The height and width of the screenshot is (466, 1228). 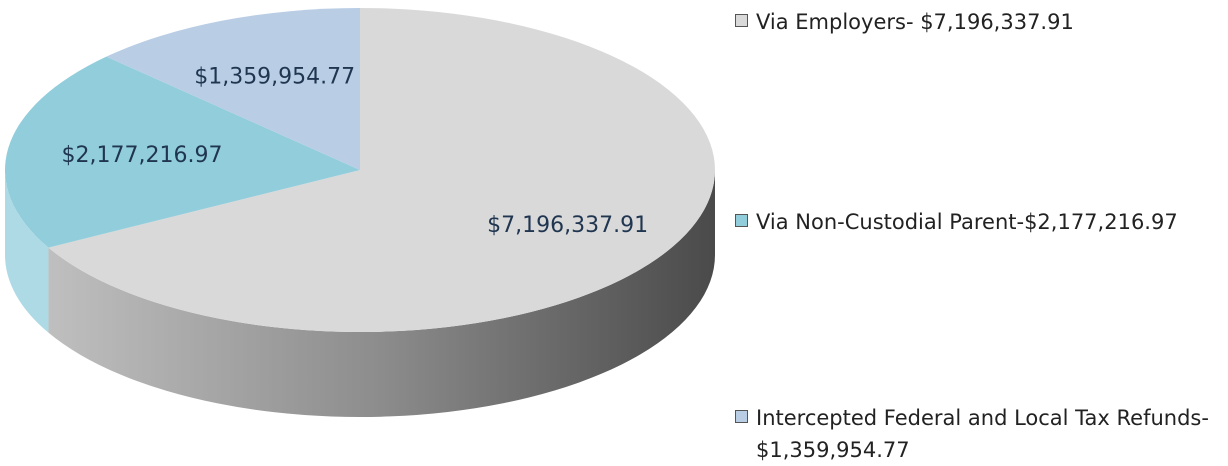 What do you see at coordinates (27, 251) in the screenshot?
I see `pie-side` at bounding box center [27, 251].